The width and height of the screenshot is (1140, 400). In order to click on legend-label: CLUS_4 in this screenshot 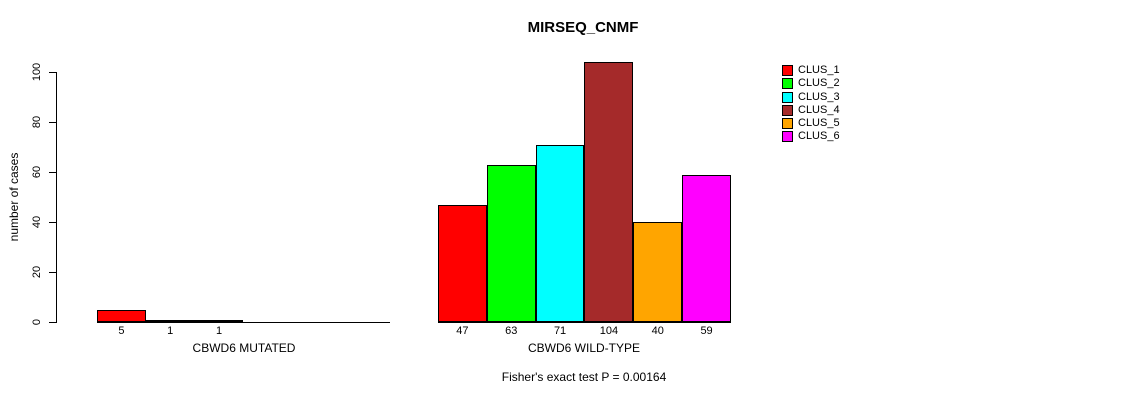, I will do `click(819, 109)`.